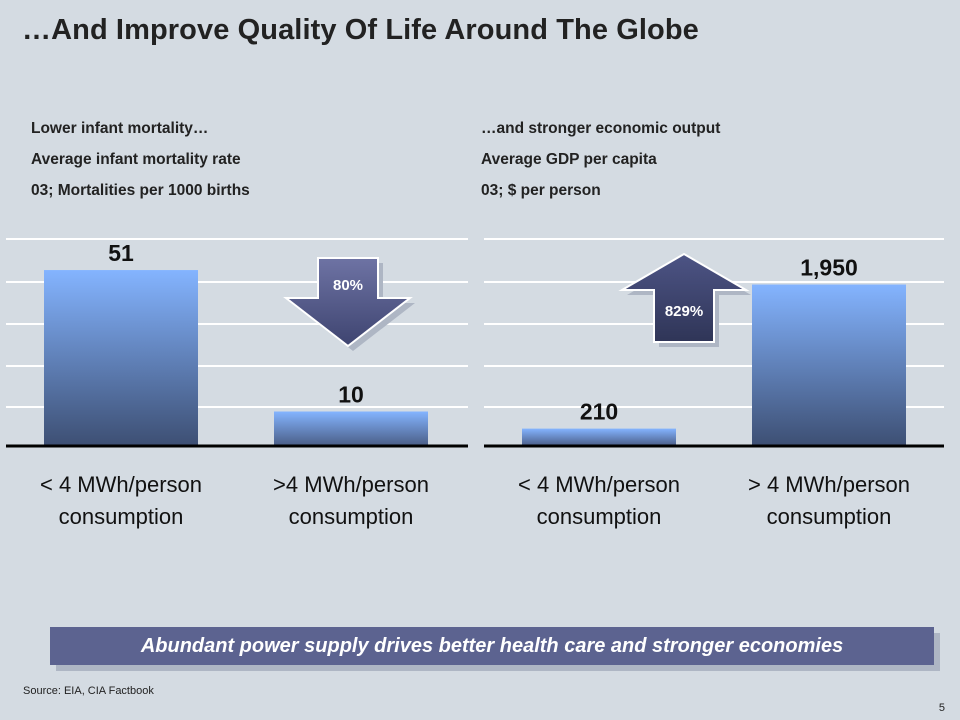 The width and height of the screenshot is (960, 720). I want to click on right-subtitle-line-1: …and stronger economic output, so click(601, 128).